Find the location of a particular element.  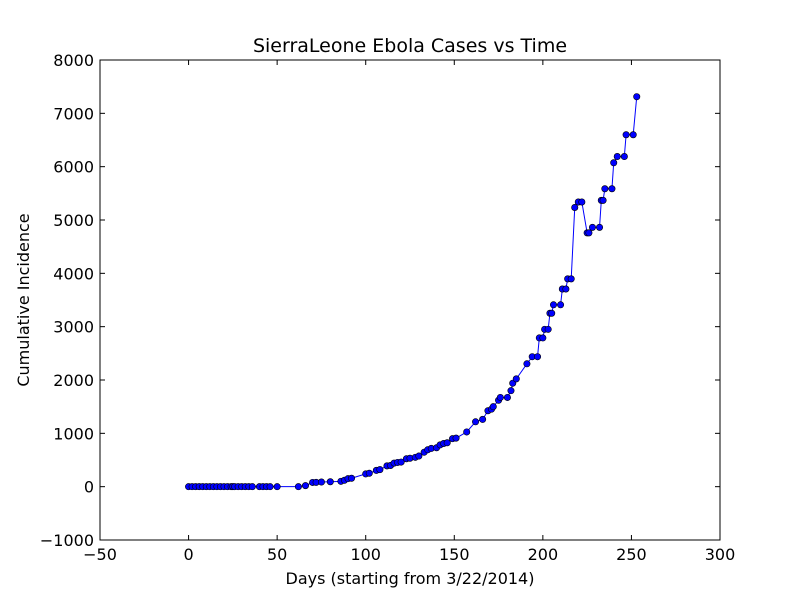

y-tick-label: 6000 is located at coordinates (73, 167).